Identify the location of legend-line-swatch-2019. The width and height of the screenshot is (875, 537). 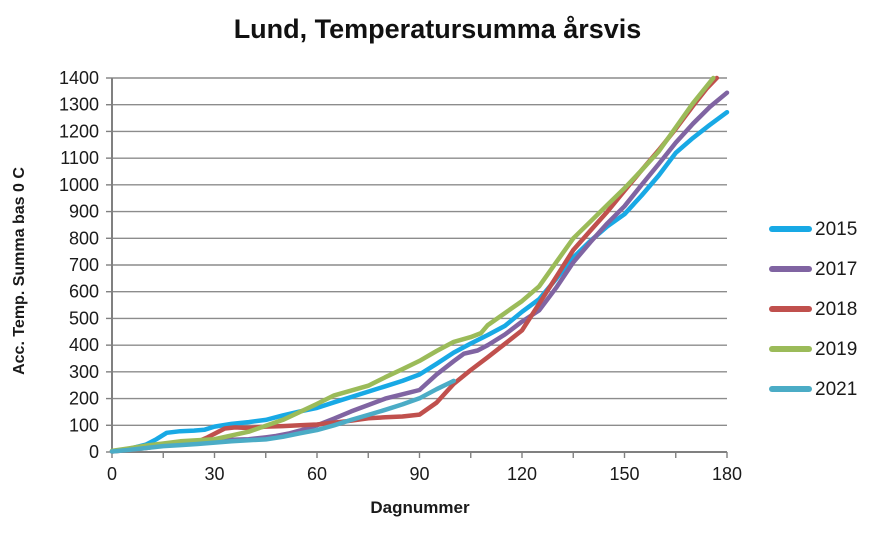
(790, 349).